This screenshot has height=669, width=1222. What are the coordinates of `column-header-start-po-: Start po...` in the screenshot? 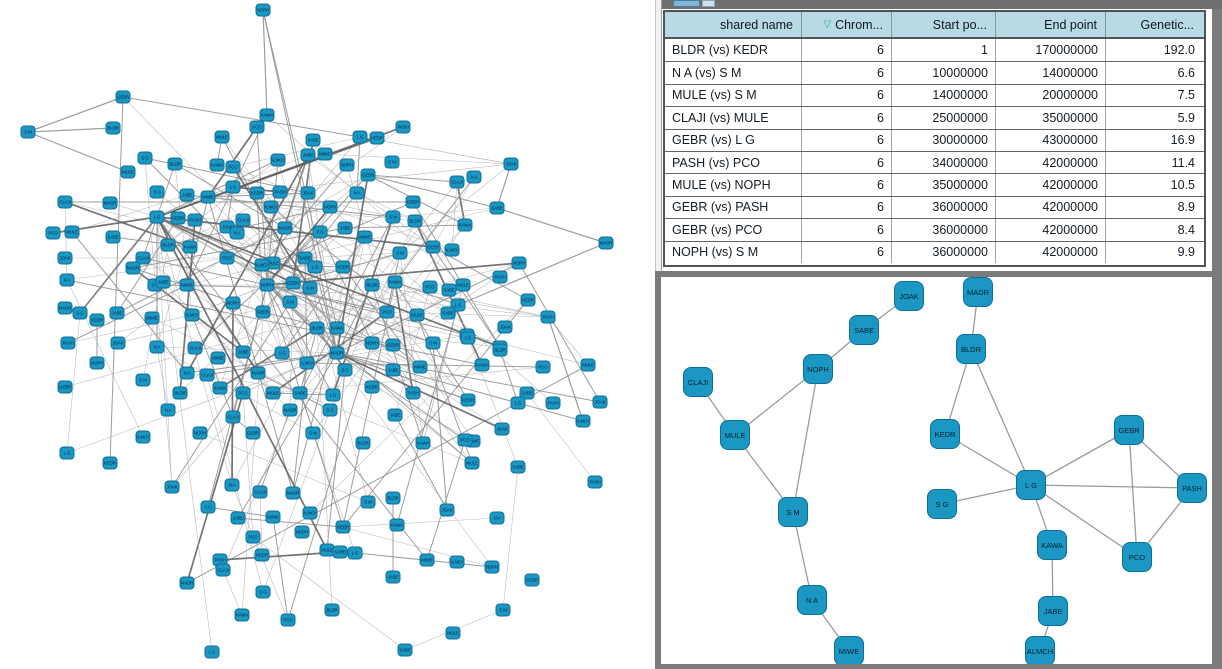 It's located at (943, 24).